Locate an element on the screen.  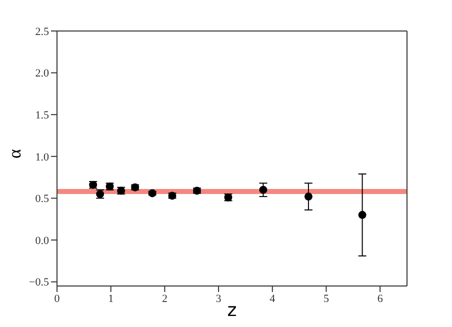
y-tick-label: 1.5 is located at coordinates (42, 116).